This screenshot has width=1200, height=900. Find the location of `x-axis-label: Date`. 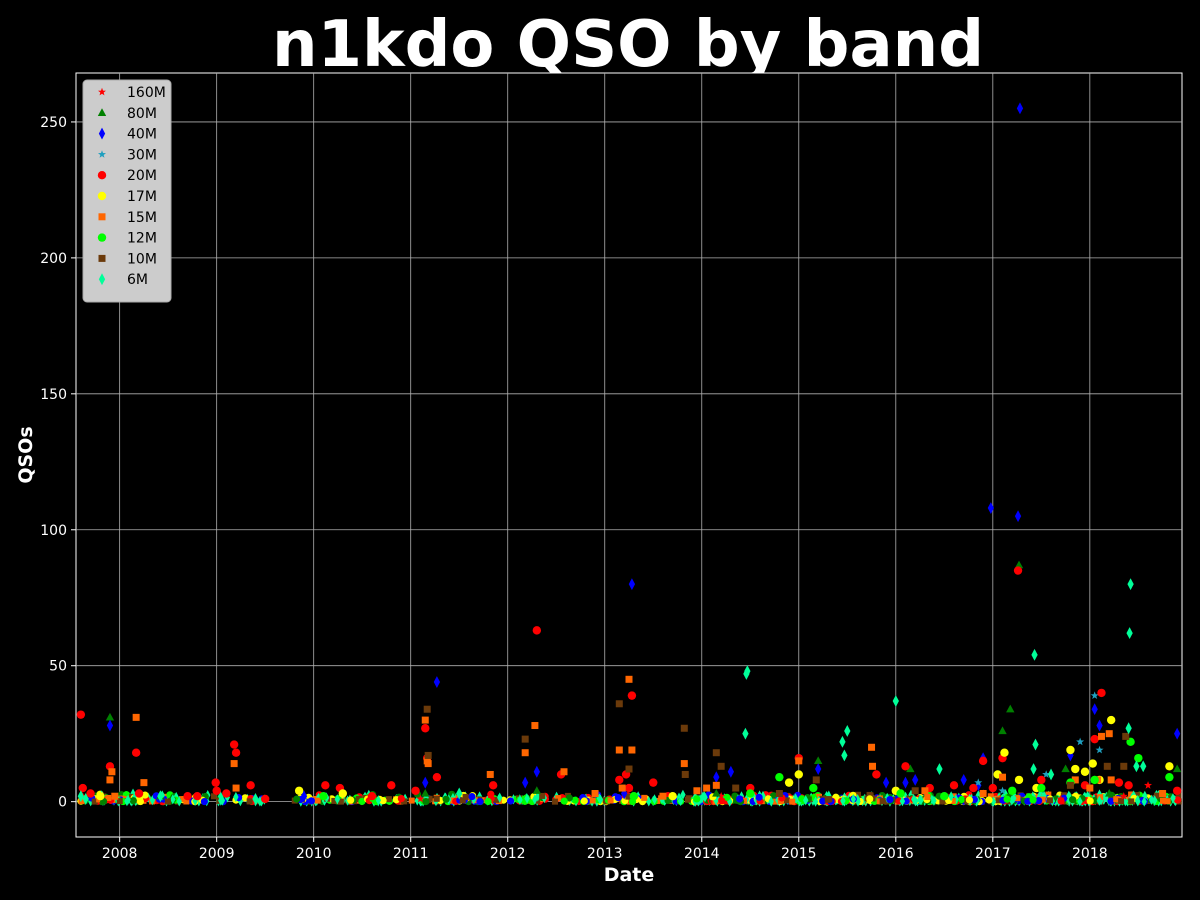

x-axis-label: Date is located at coordinates (629, 875).